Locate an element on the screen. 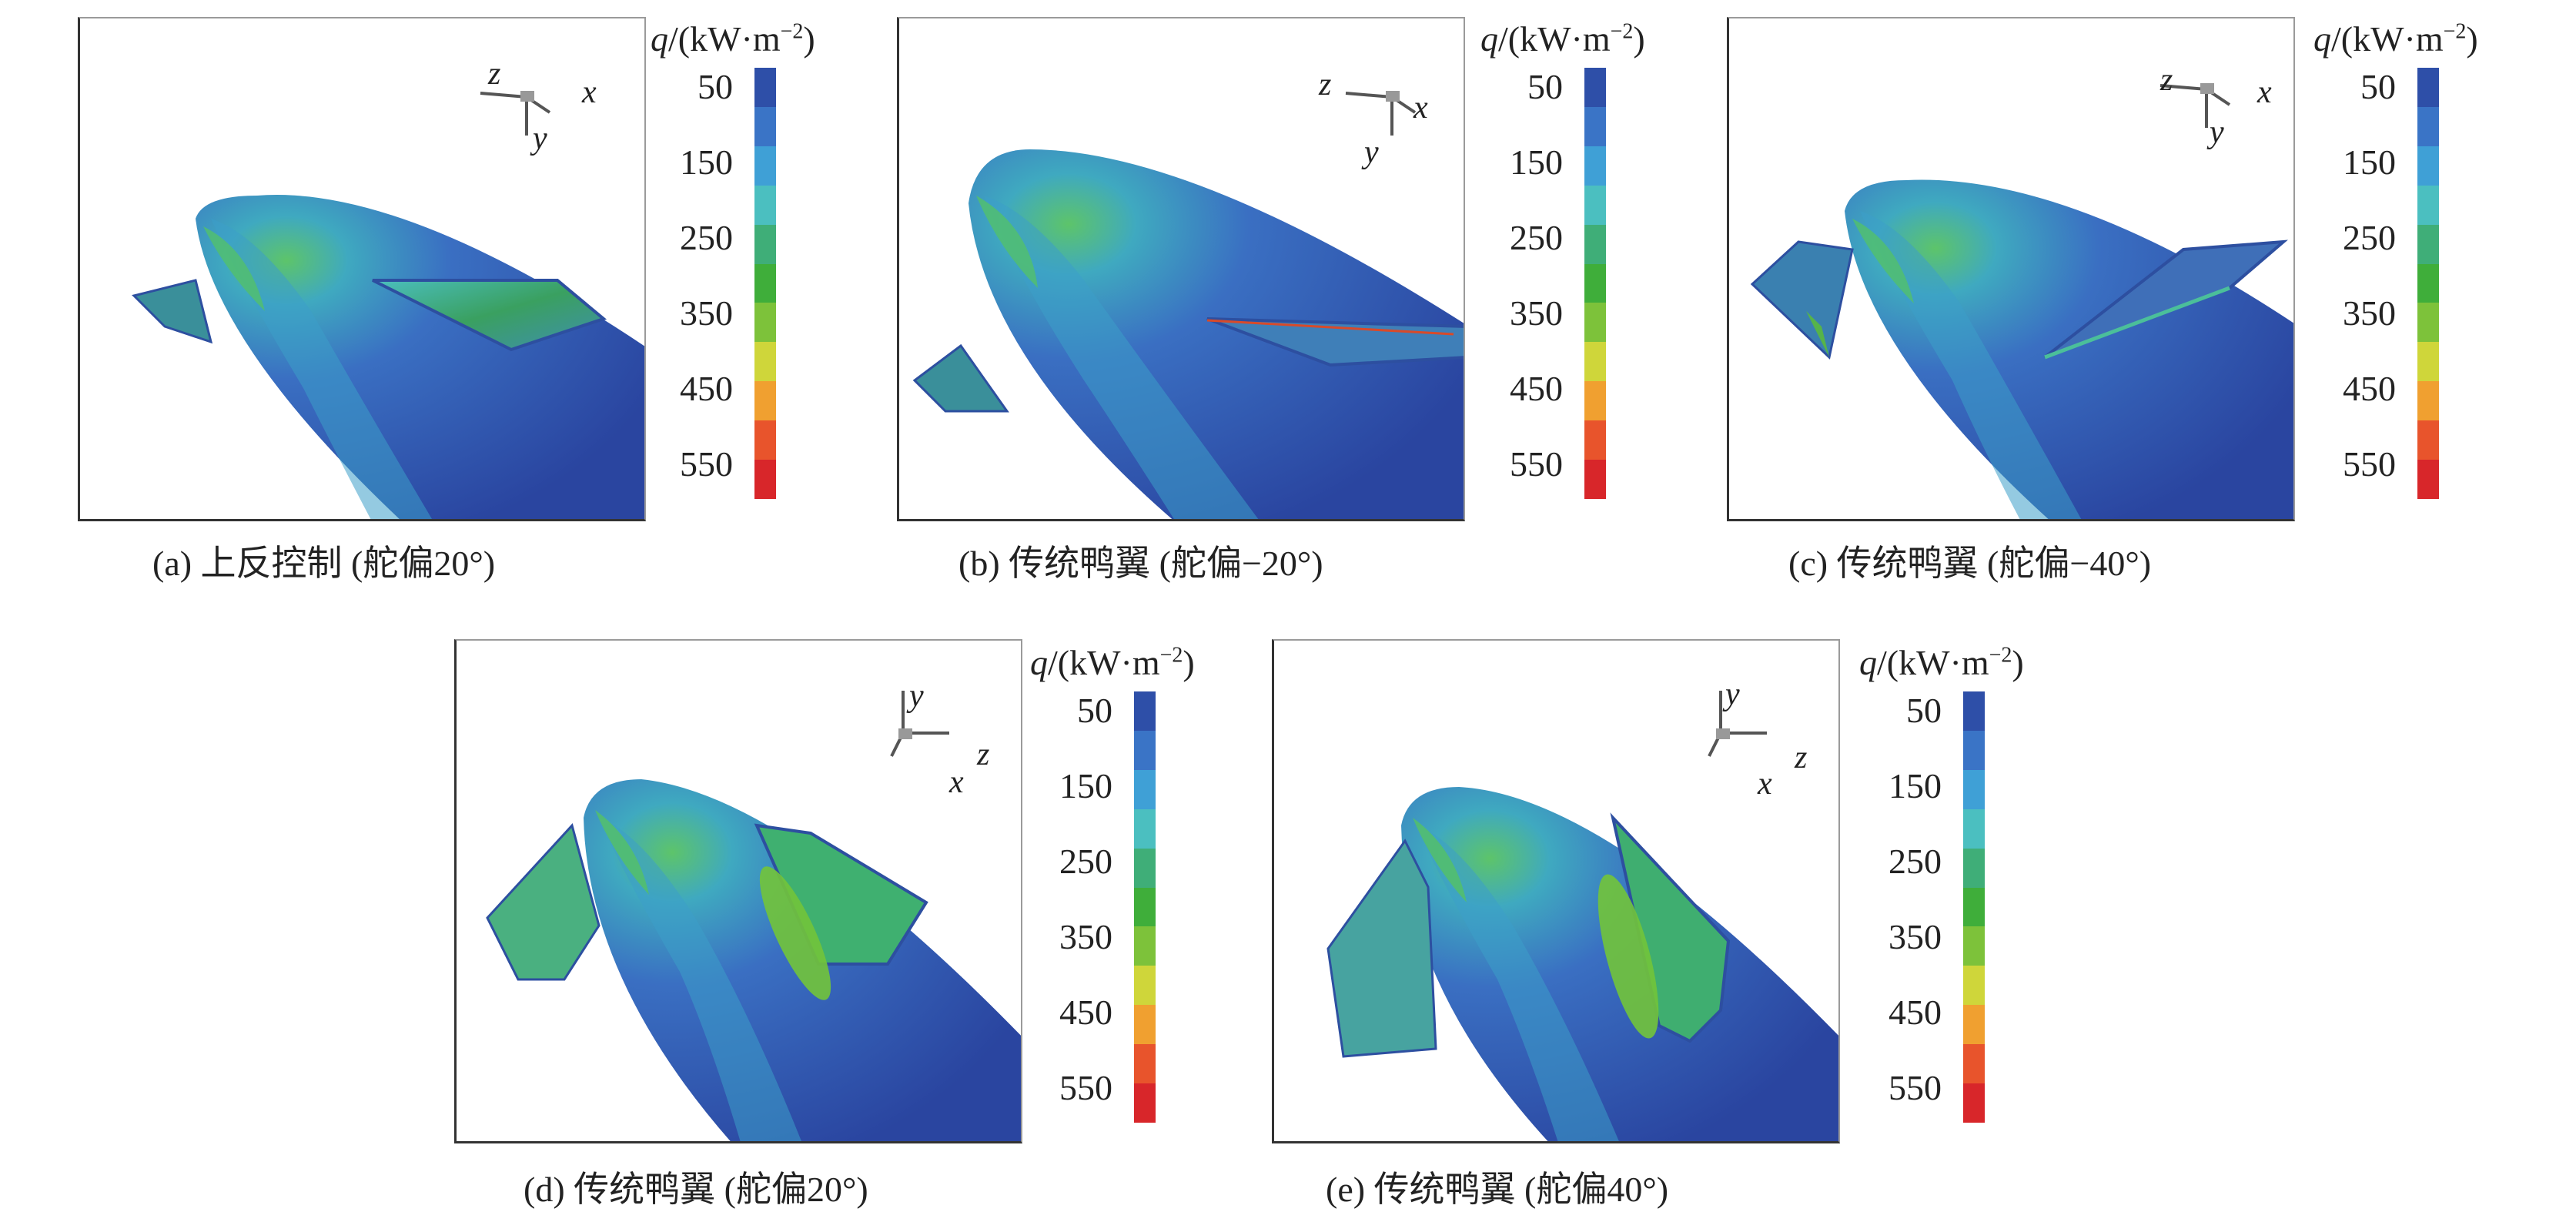 This screenshot has height=1212, width=2576. caption-c: (c) 传统鸭翼 (舵偏−40°) is located at coordinates (1970, 563).